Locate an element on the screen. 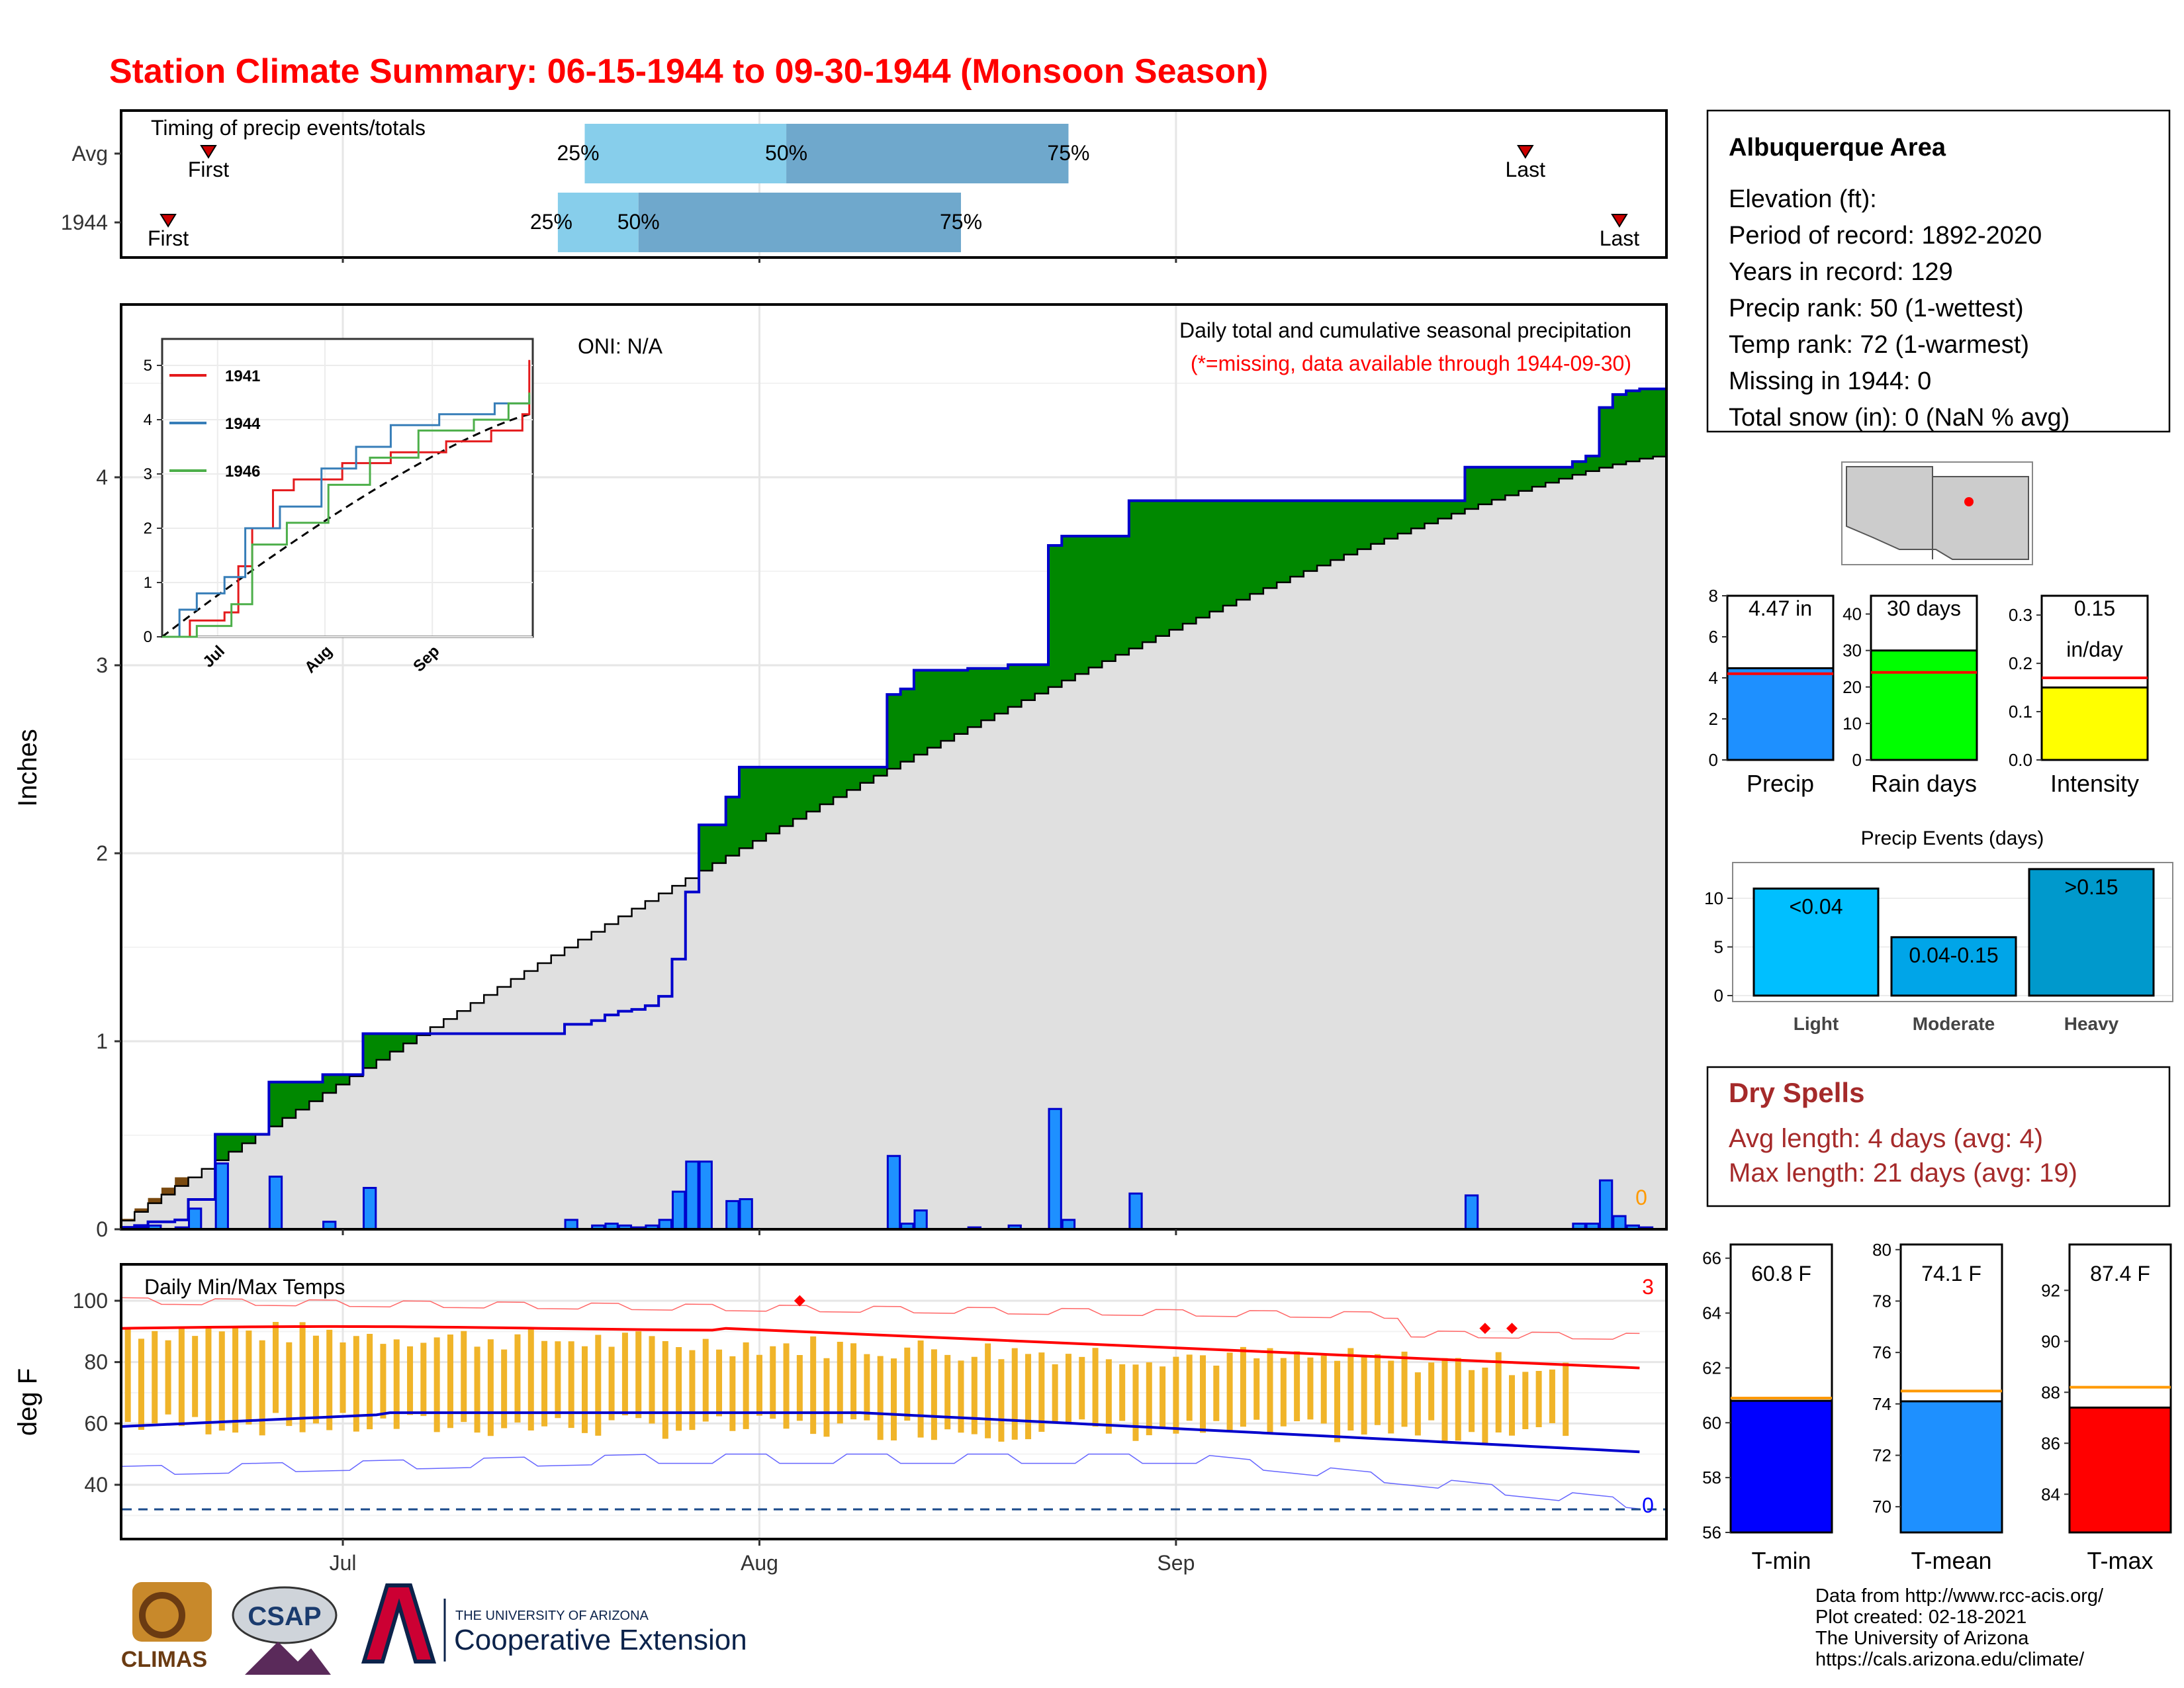  tbar-ytick-label: 92 is located at coordinates (2050, 1290).